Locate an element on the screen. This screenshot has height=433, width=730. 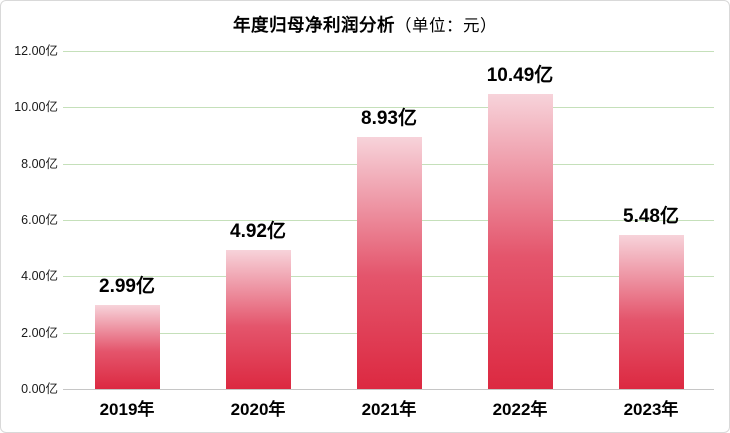
chart-title-main: 年度归母净利润分析 is located at coordinates (314, 25).